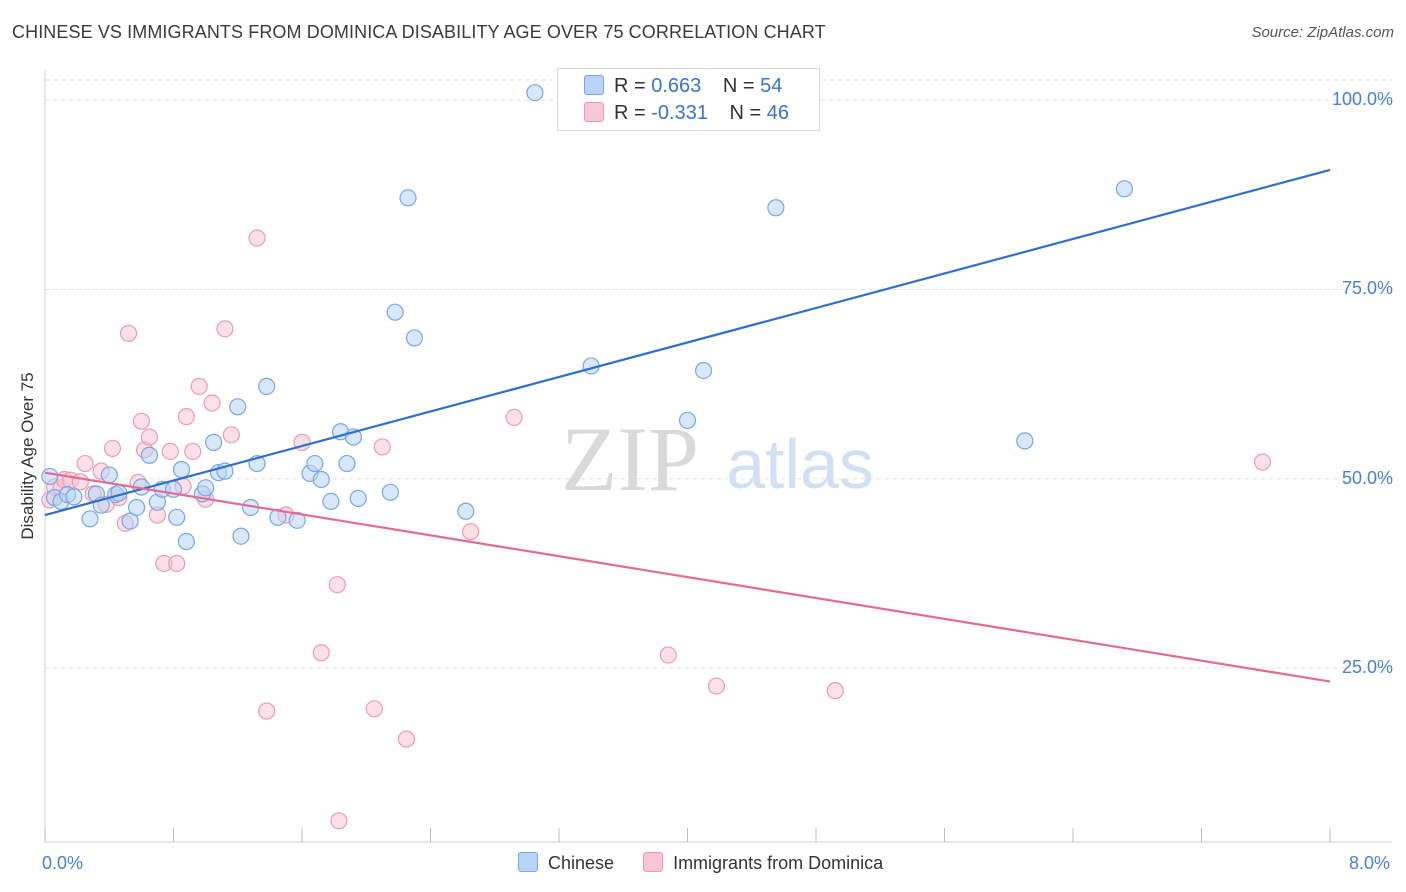 Image resolution: width=1406 pixels, height=892 pixels. What do you see at coordinates (778, 113) in the screenshot?
I see `legend-n-value: 46` at bounding box center [778, 113].